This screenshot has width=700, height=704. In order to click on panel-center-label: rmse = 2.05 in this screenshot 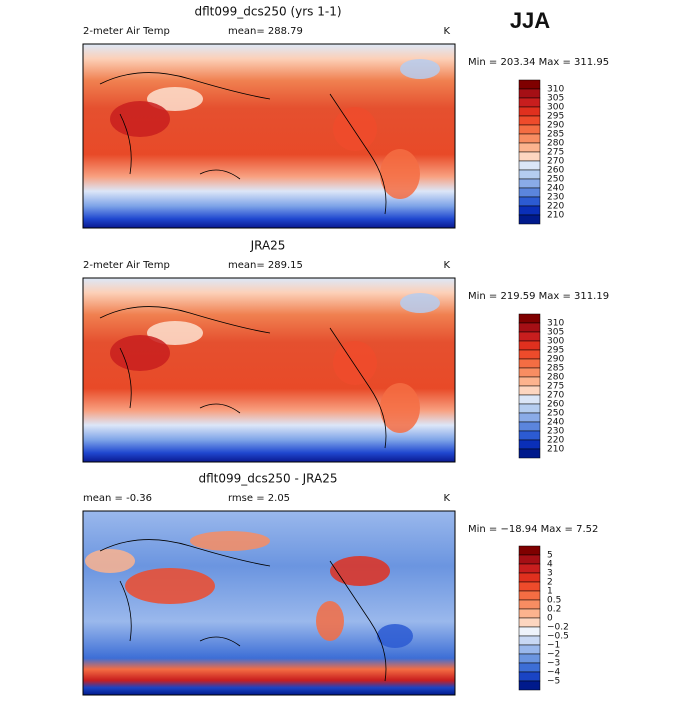, I will do `click(259, 498)`.